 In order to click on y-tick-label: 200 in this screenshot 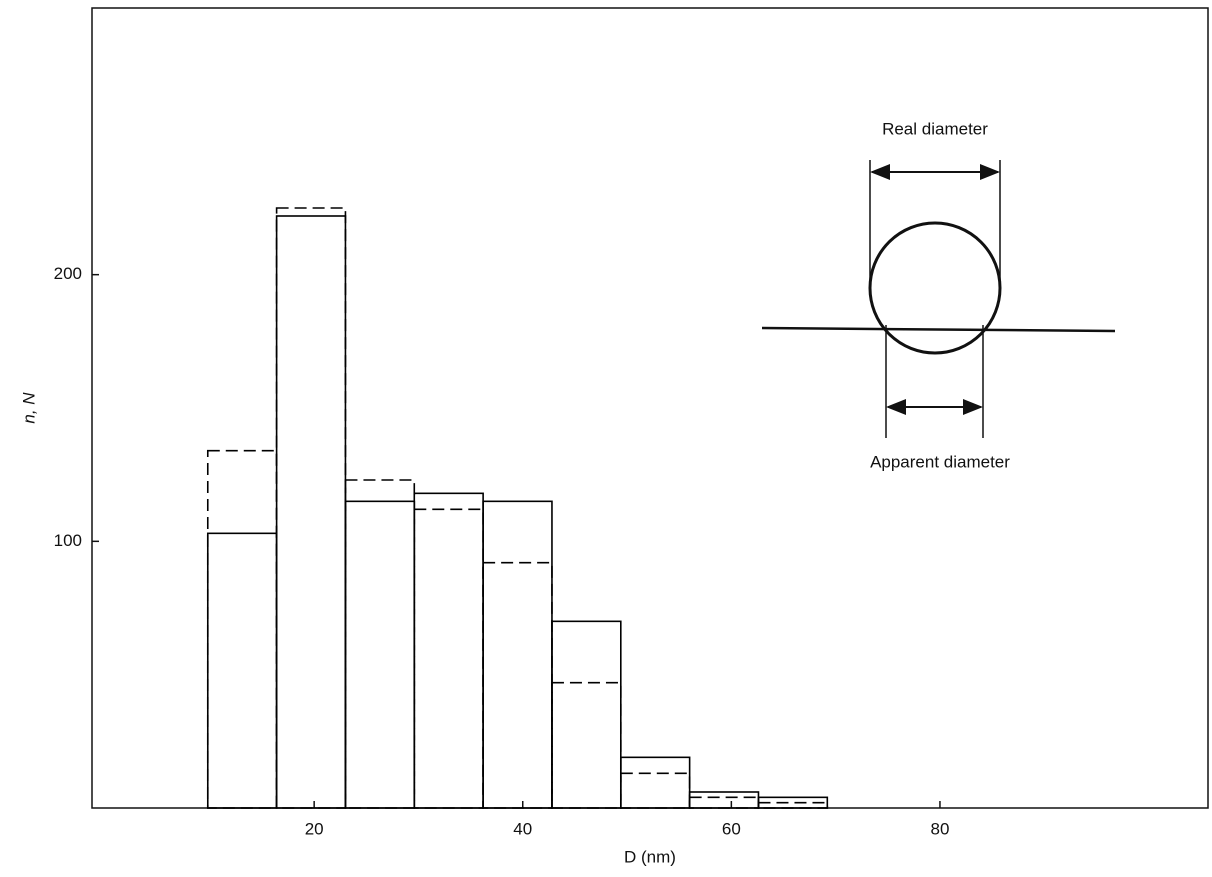, I will do `click(68, 273)`.